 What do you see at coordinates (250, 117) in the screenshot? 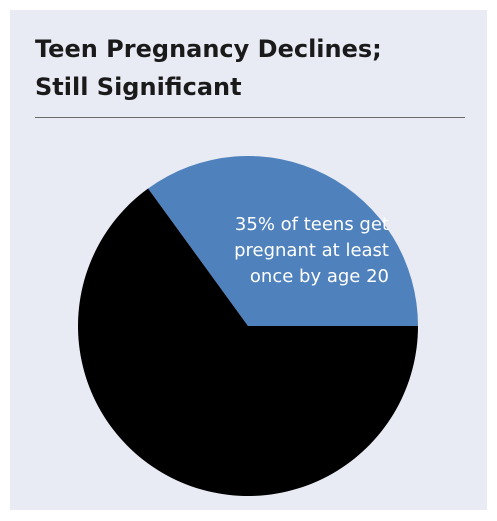
I see `title-divider` at bounding box center [250, 117].